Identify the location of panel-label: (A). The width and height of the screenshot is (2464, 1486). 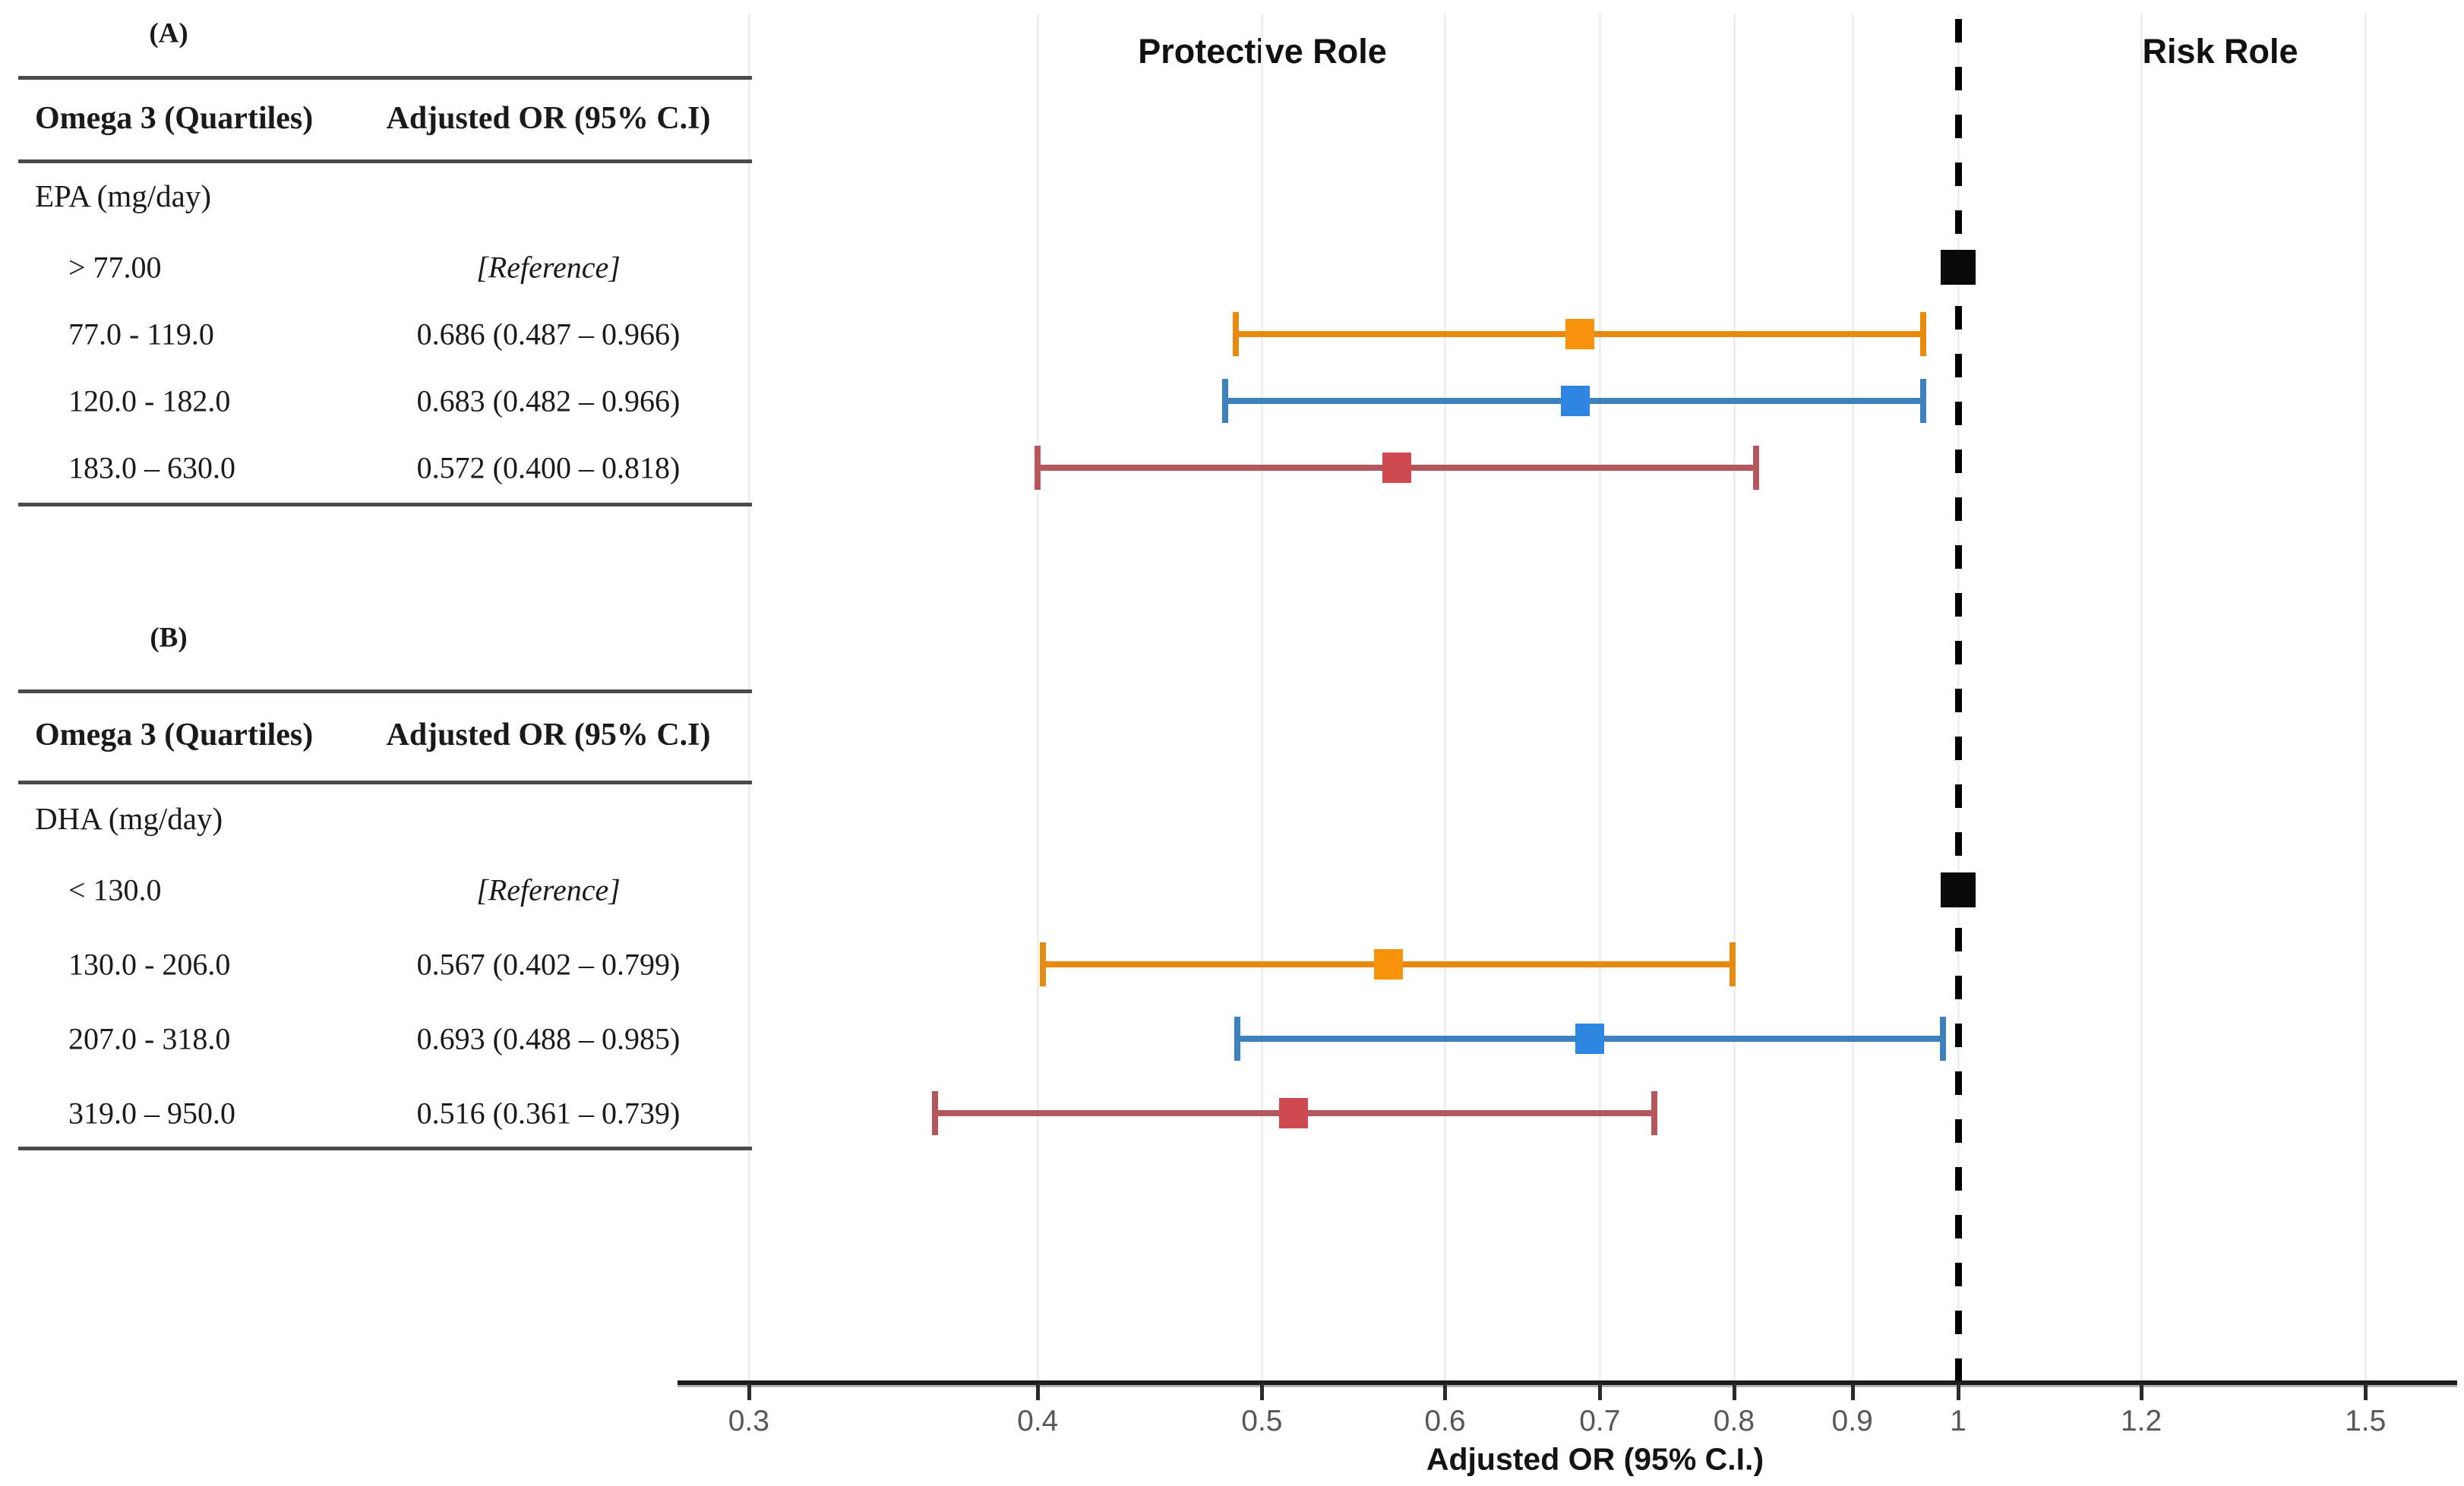
(168, 33).